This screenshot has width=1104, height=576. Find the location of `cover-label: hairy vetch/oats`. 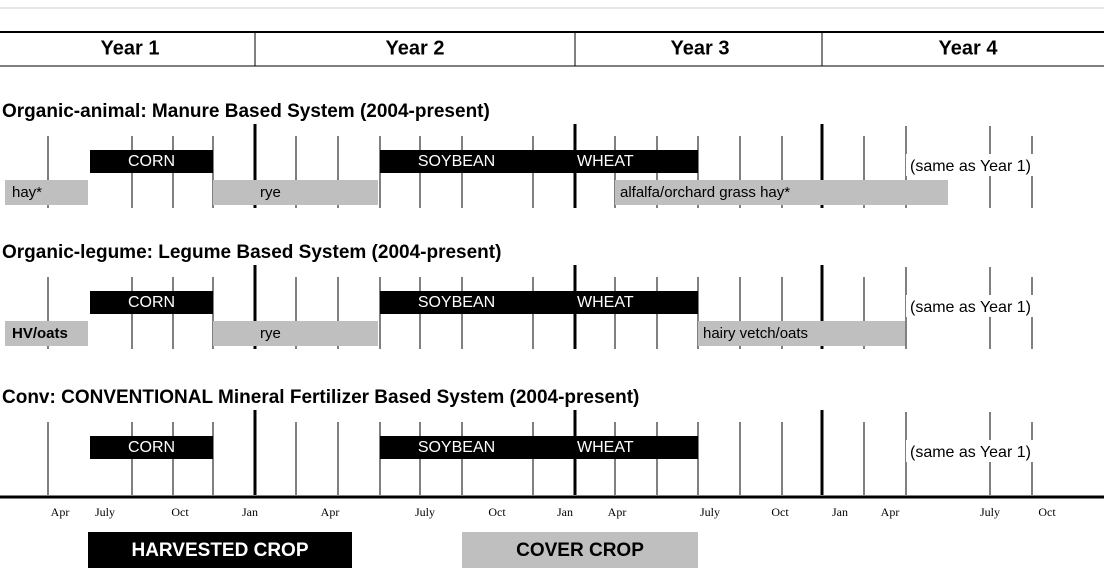

cover-label: hairy vetch/oats is located at coordinates (755, 333).